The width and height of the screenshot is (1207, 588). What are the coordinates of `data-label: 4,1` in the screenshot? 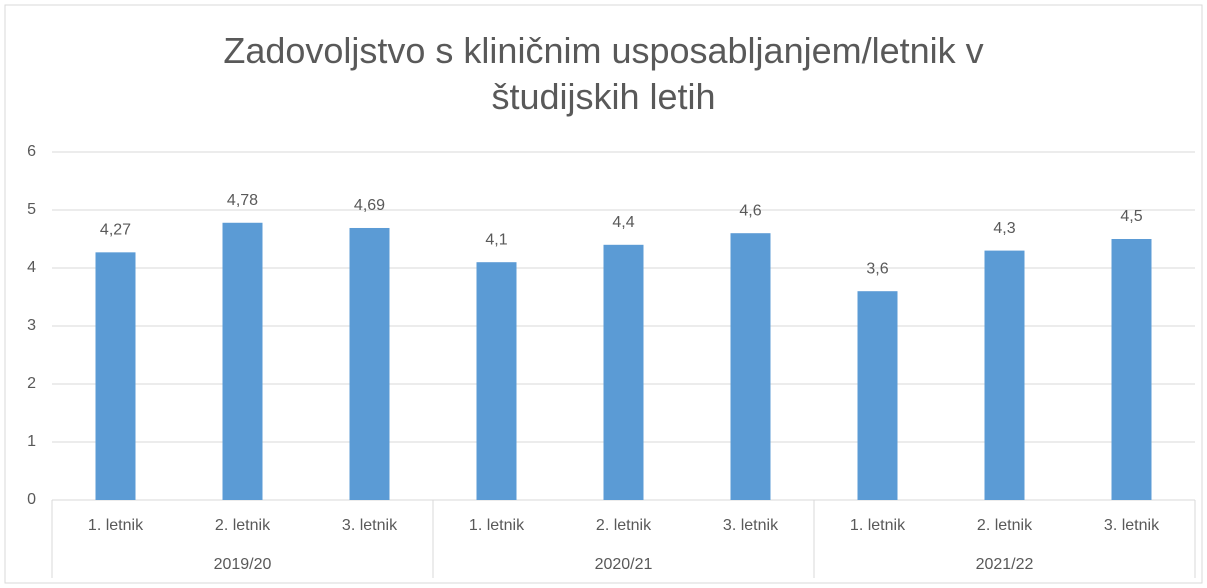 It's located at (496, 239).